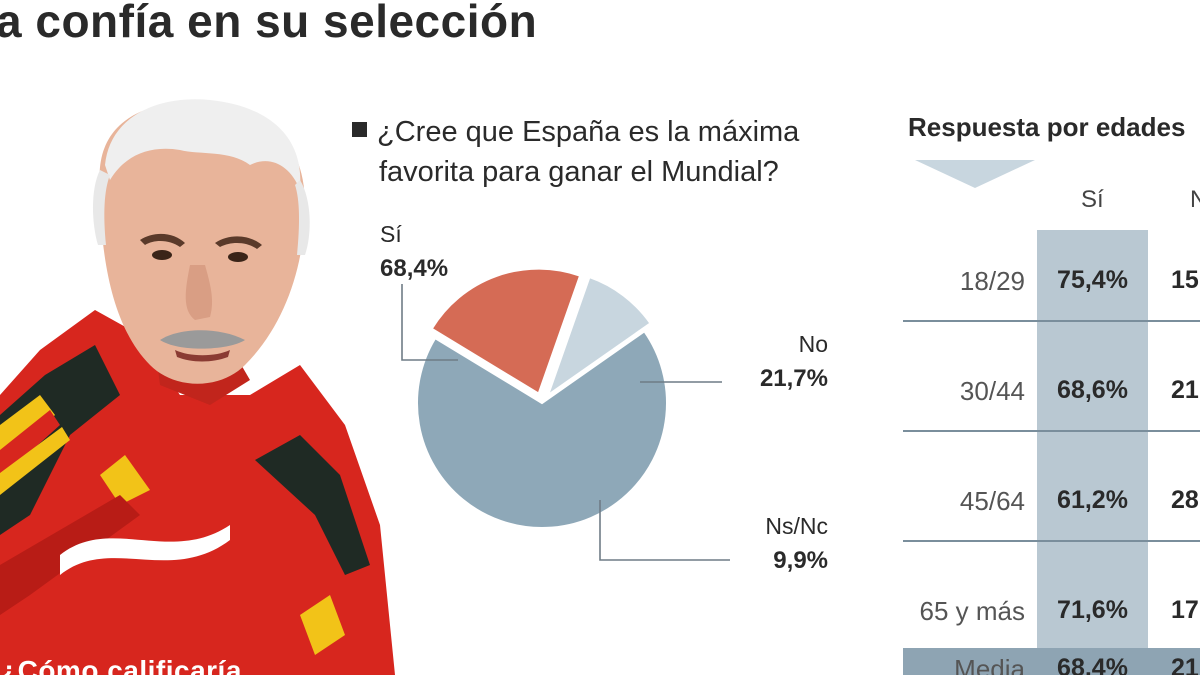 The height and width of the screenshot is (687, 1200). What do you see at coordinates (794, 378) in the screenshot?
I see `slice-value-no: 21,7%` at bounding box center [794, 378].